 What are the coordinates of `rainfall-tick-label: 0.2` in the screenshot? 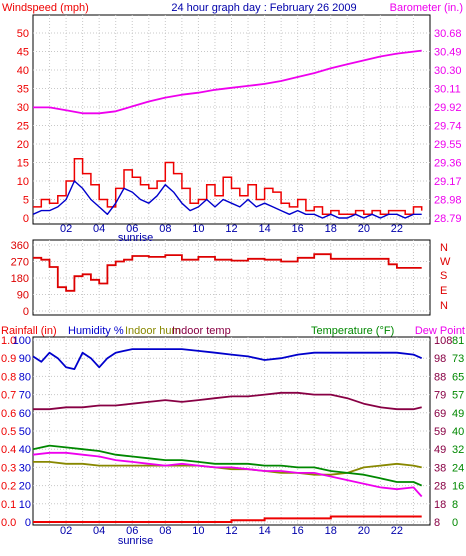 It's located at (8, 487).